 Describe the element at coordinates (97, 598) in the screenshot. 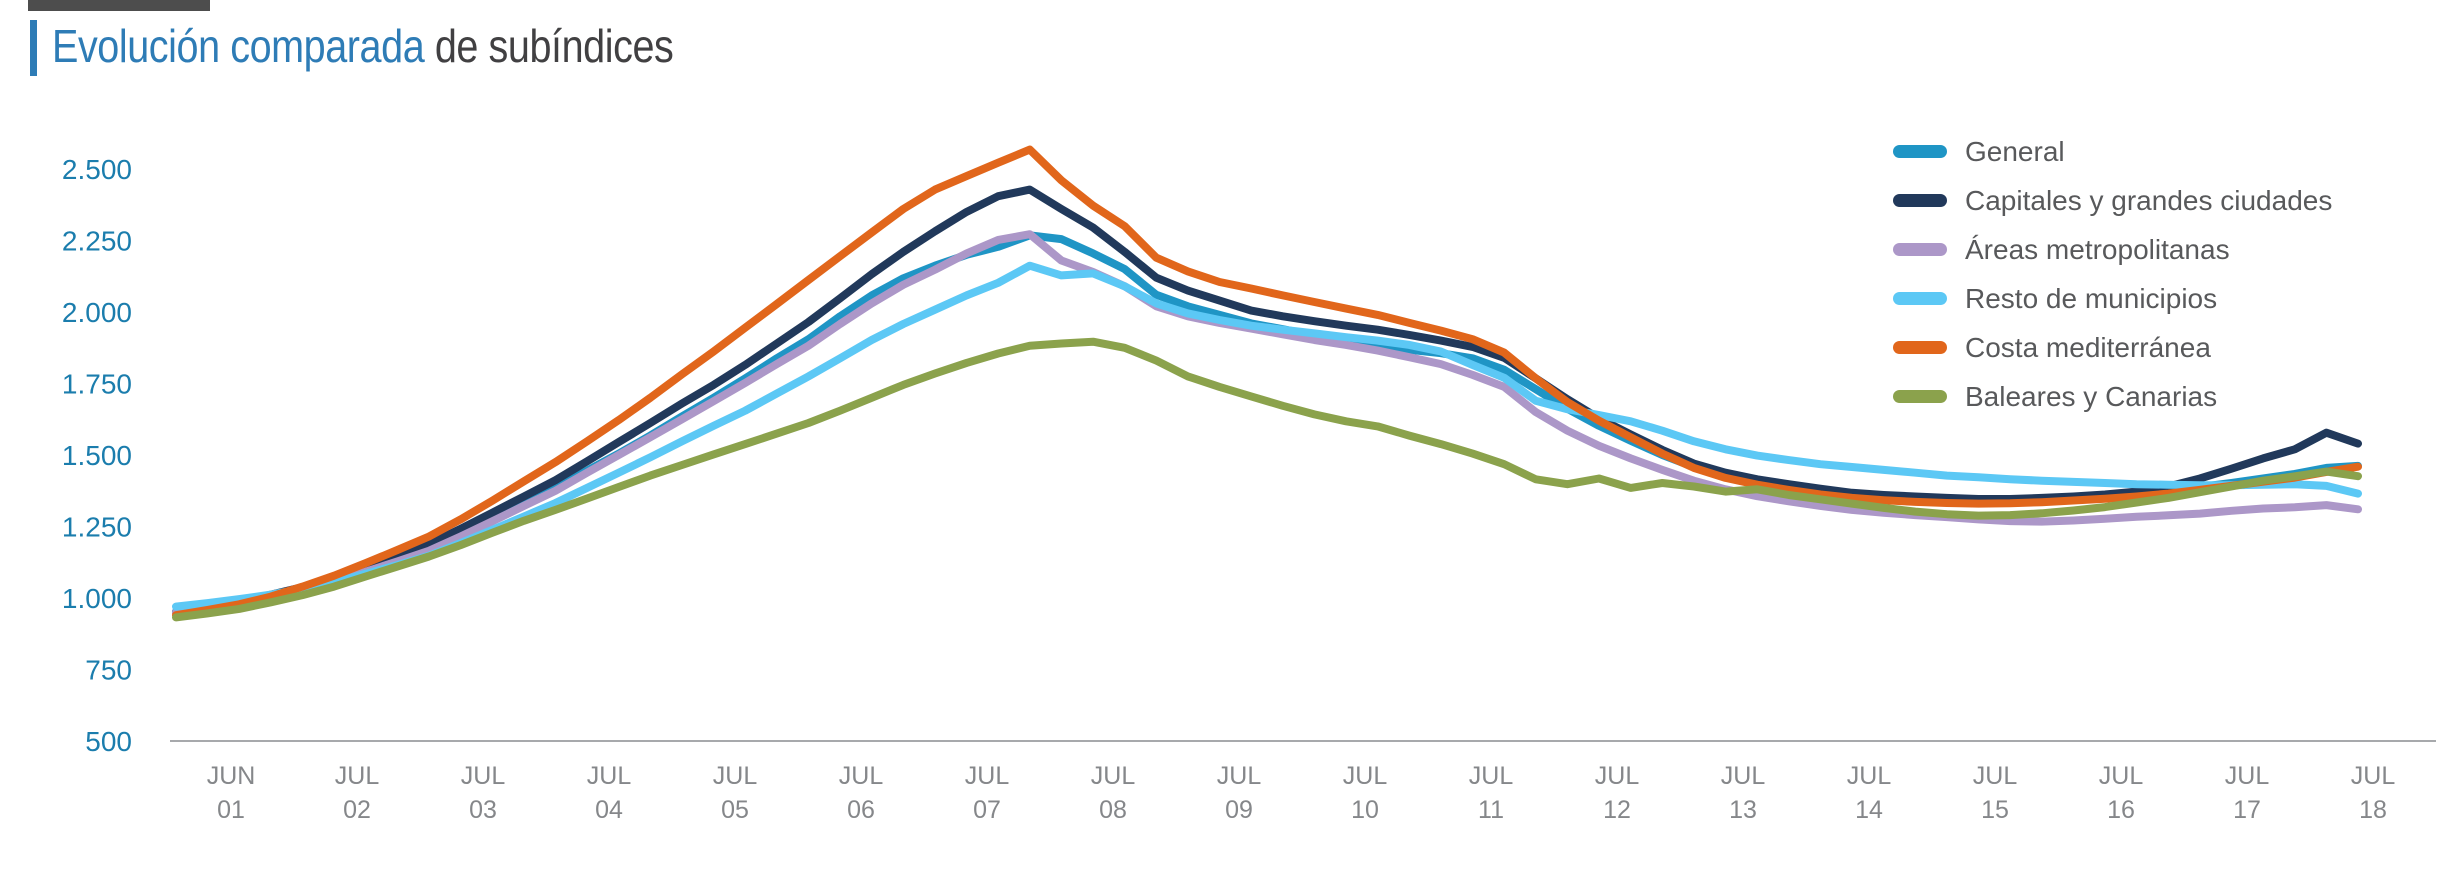

I see `y-tick-label: 1.000` at that location.